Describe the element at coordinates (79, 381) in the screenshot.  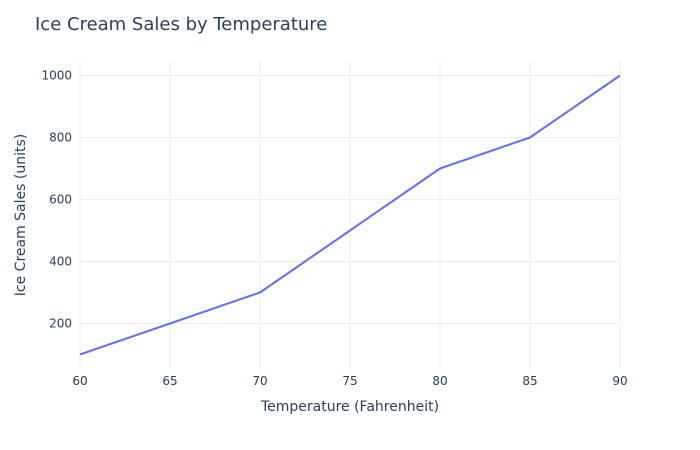
I see `x-tick-label: 60` at that location.